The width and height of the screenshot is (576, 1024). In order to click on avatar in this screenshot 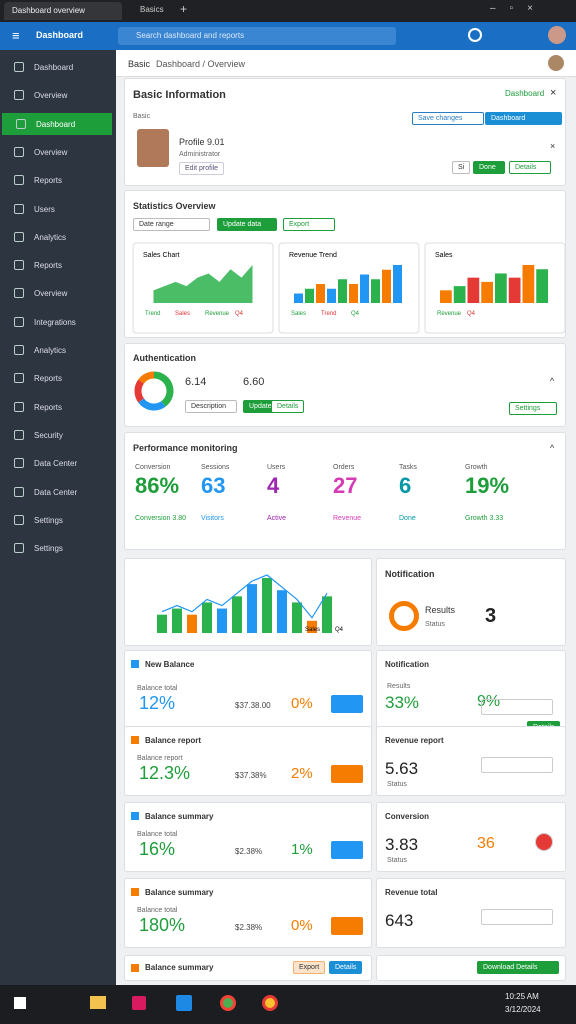, I will do `click(557, 35)`.